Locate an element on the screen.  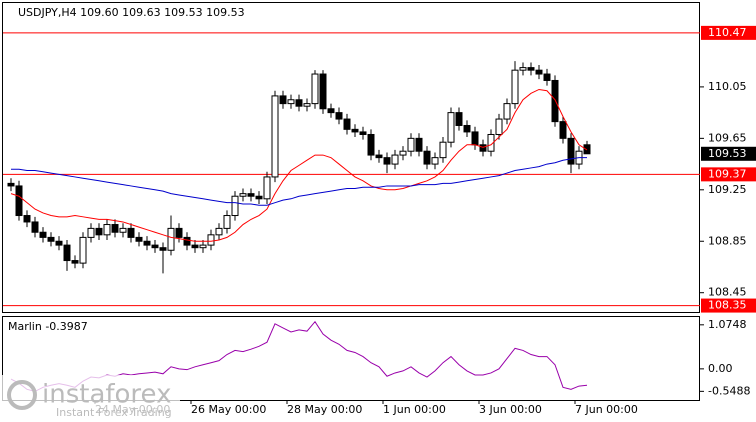
y-tick-label: 109.65 is located at coordinates (727, 137).